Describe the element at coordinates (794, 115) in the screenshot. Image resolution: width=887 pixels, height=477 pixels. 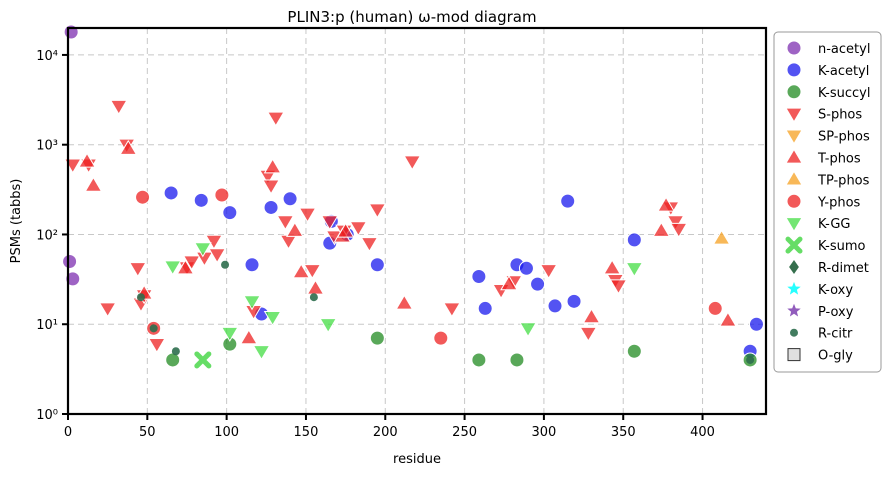
I see `legend-marker-S-phos` at that location.